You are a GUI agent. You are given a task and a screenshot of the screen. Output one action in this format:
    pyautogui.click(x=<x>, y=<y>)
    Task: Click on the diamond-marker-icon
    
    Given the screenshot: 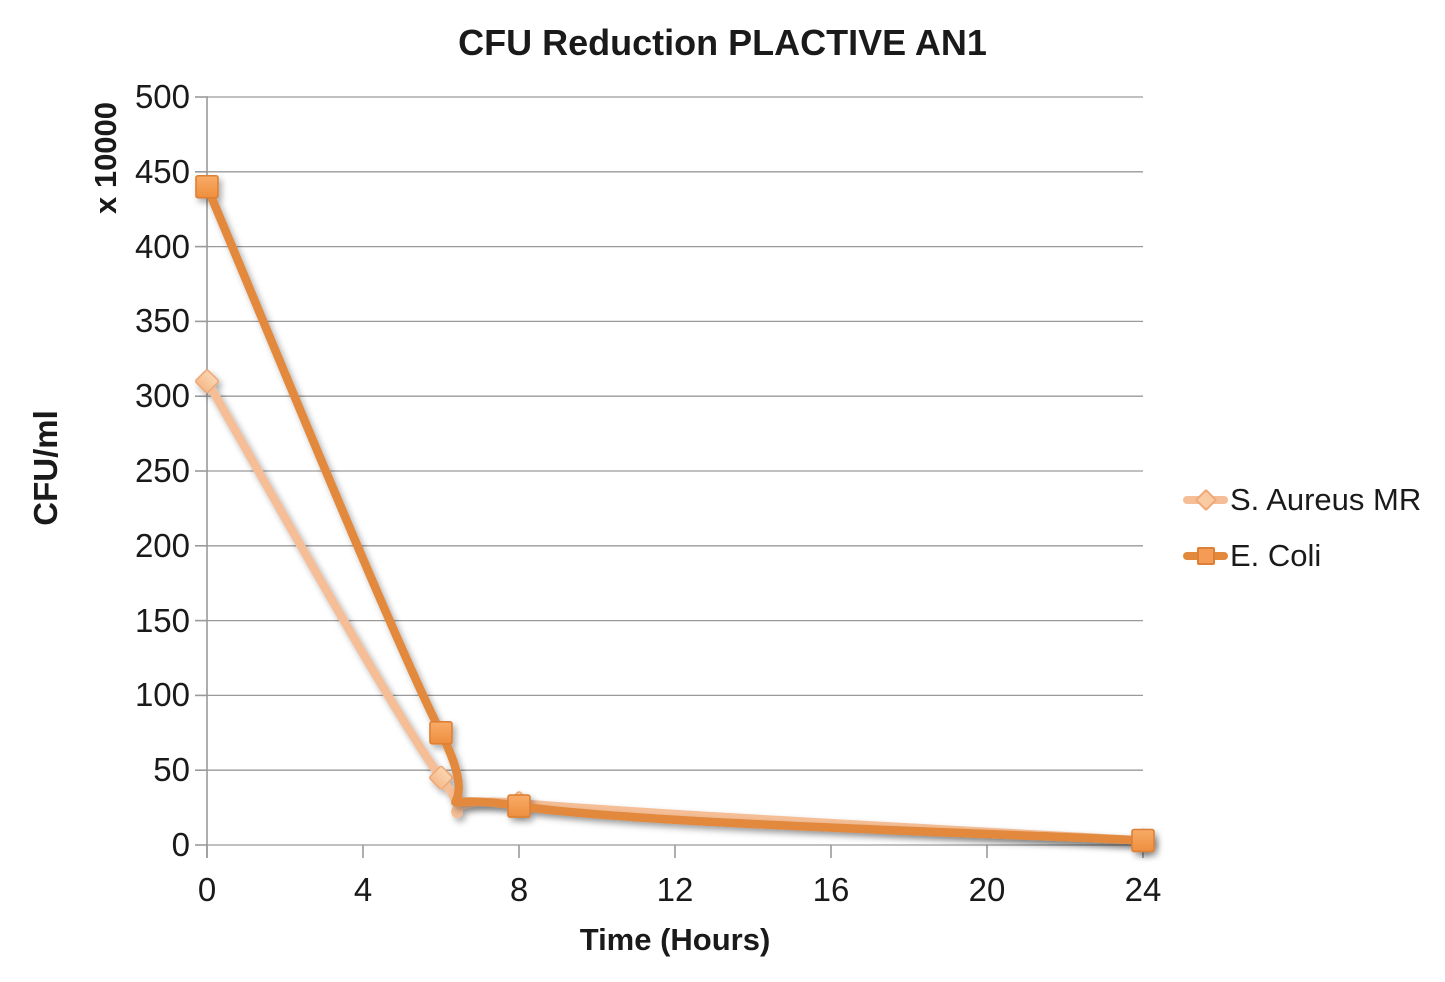 What is the action you would take?
    pyautogui.click(x=1205, y=500)
    